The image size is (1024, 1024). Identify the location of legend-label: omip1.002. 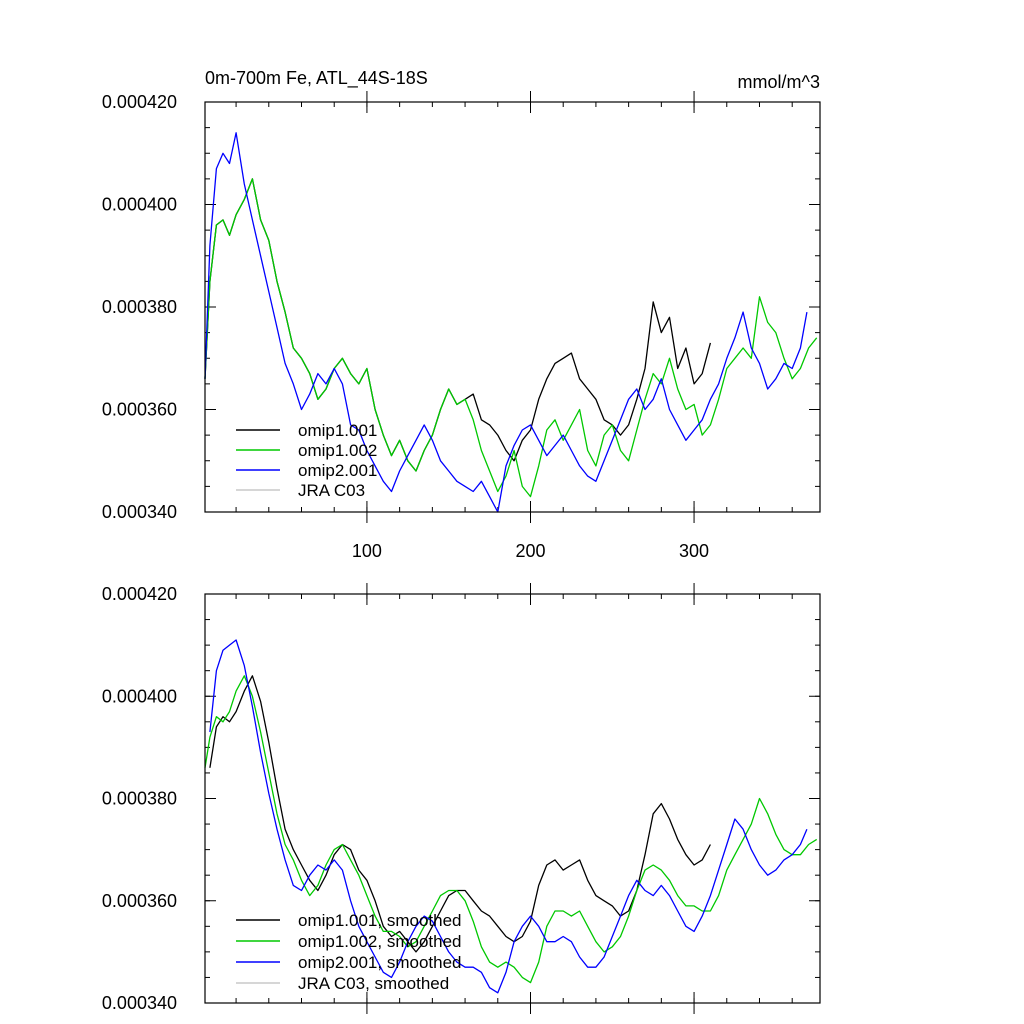
(337, 450).